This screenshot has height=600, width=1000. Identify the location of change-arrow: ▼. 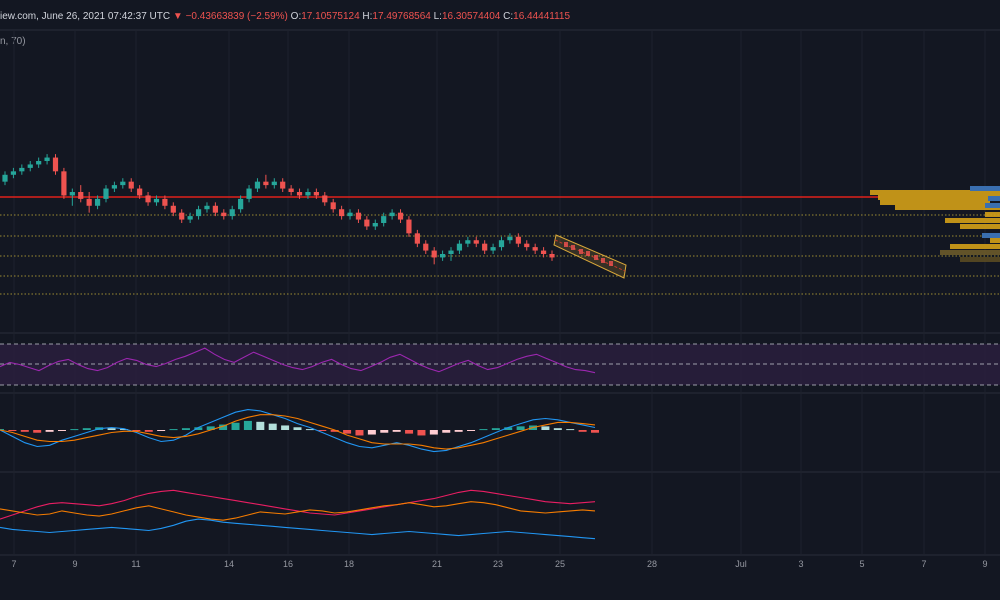
(177, 16).